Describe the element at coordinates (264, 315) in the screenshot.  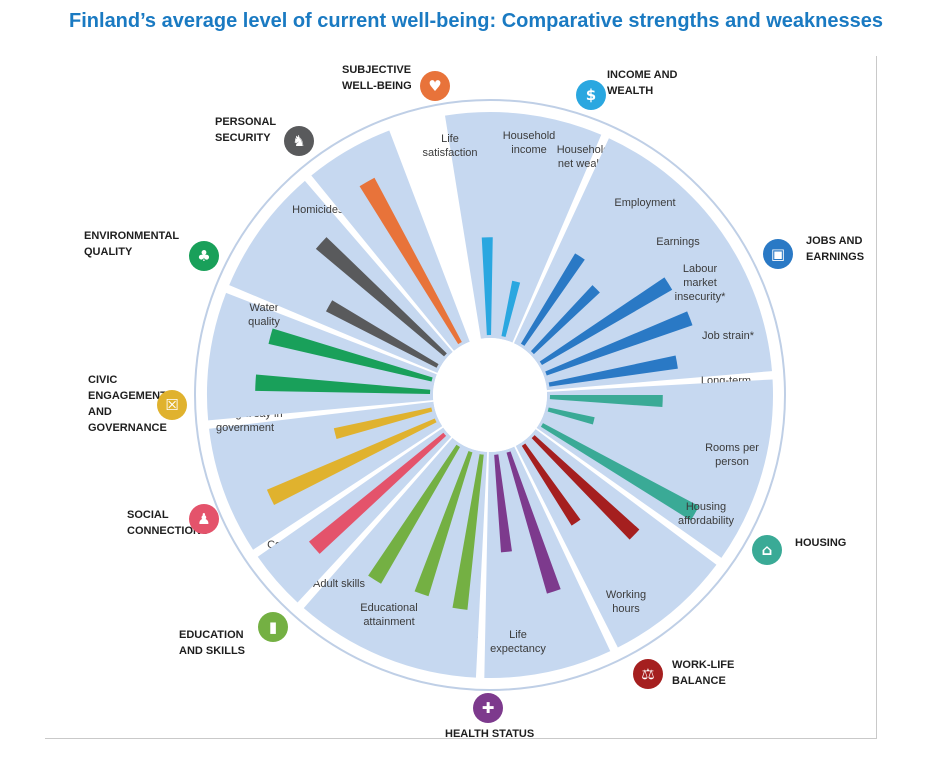
I see `indicator-label: Water quality` at that location.